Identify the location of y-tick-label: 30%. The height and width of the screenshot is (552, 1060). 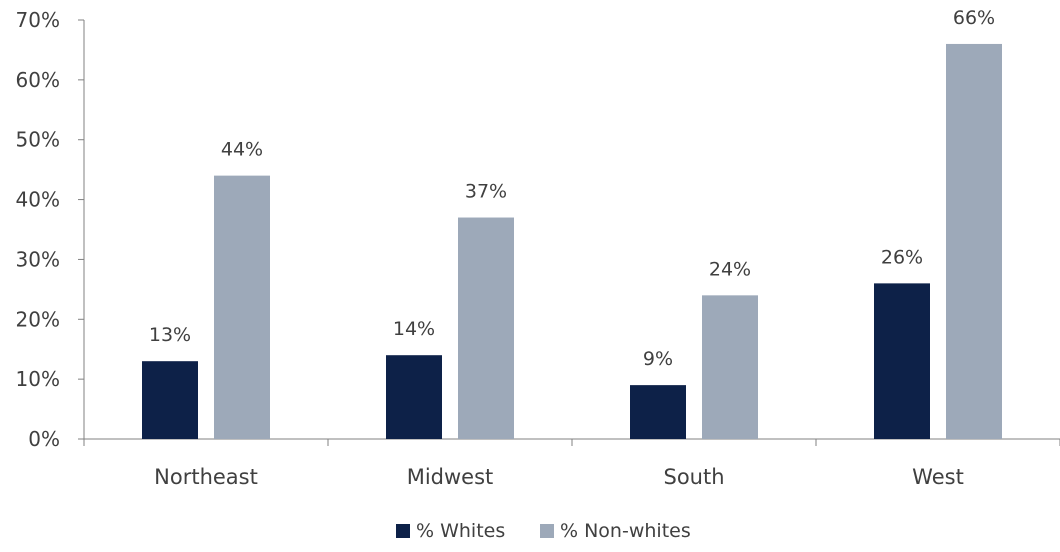
(38, 259).